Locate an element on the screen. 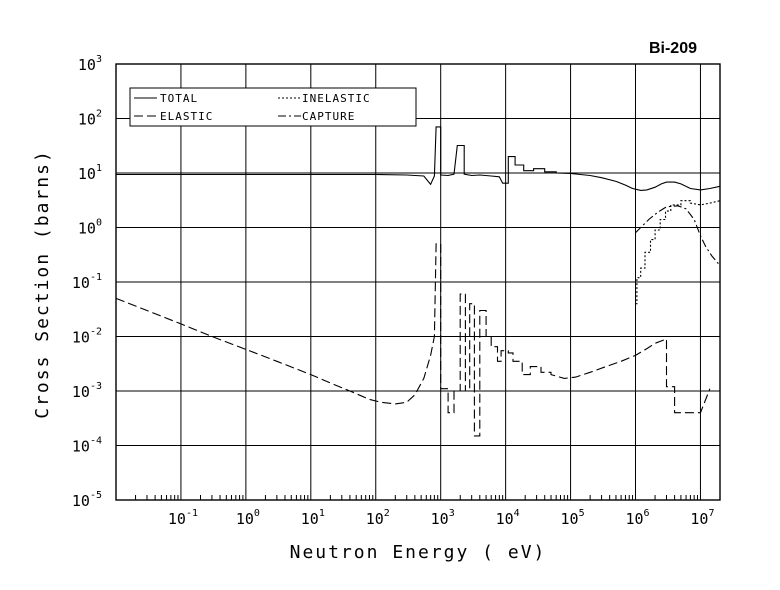 The height and width of the screenshot is (590, 780). legend-label-total: TOTAL is located at coordinates (179, 98).